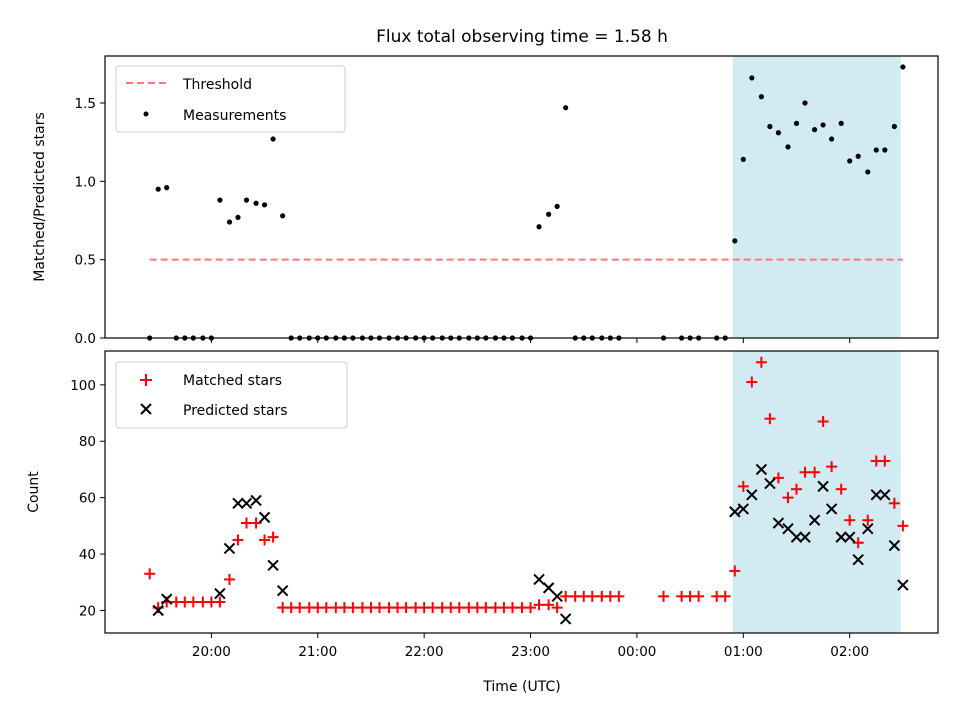 Image resolution: width=960 pixels, height=720 pixels. Describe the element at coordinates (87, 442) in the screenshot. I see `bottom-y-tick-label: 80` at that location.